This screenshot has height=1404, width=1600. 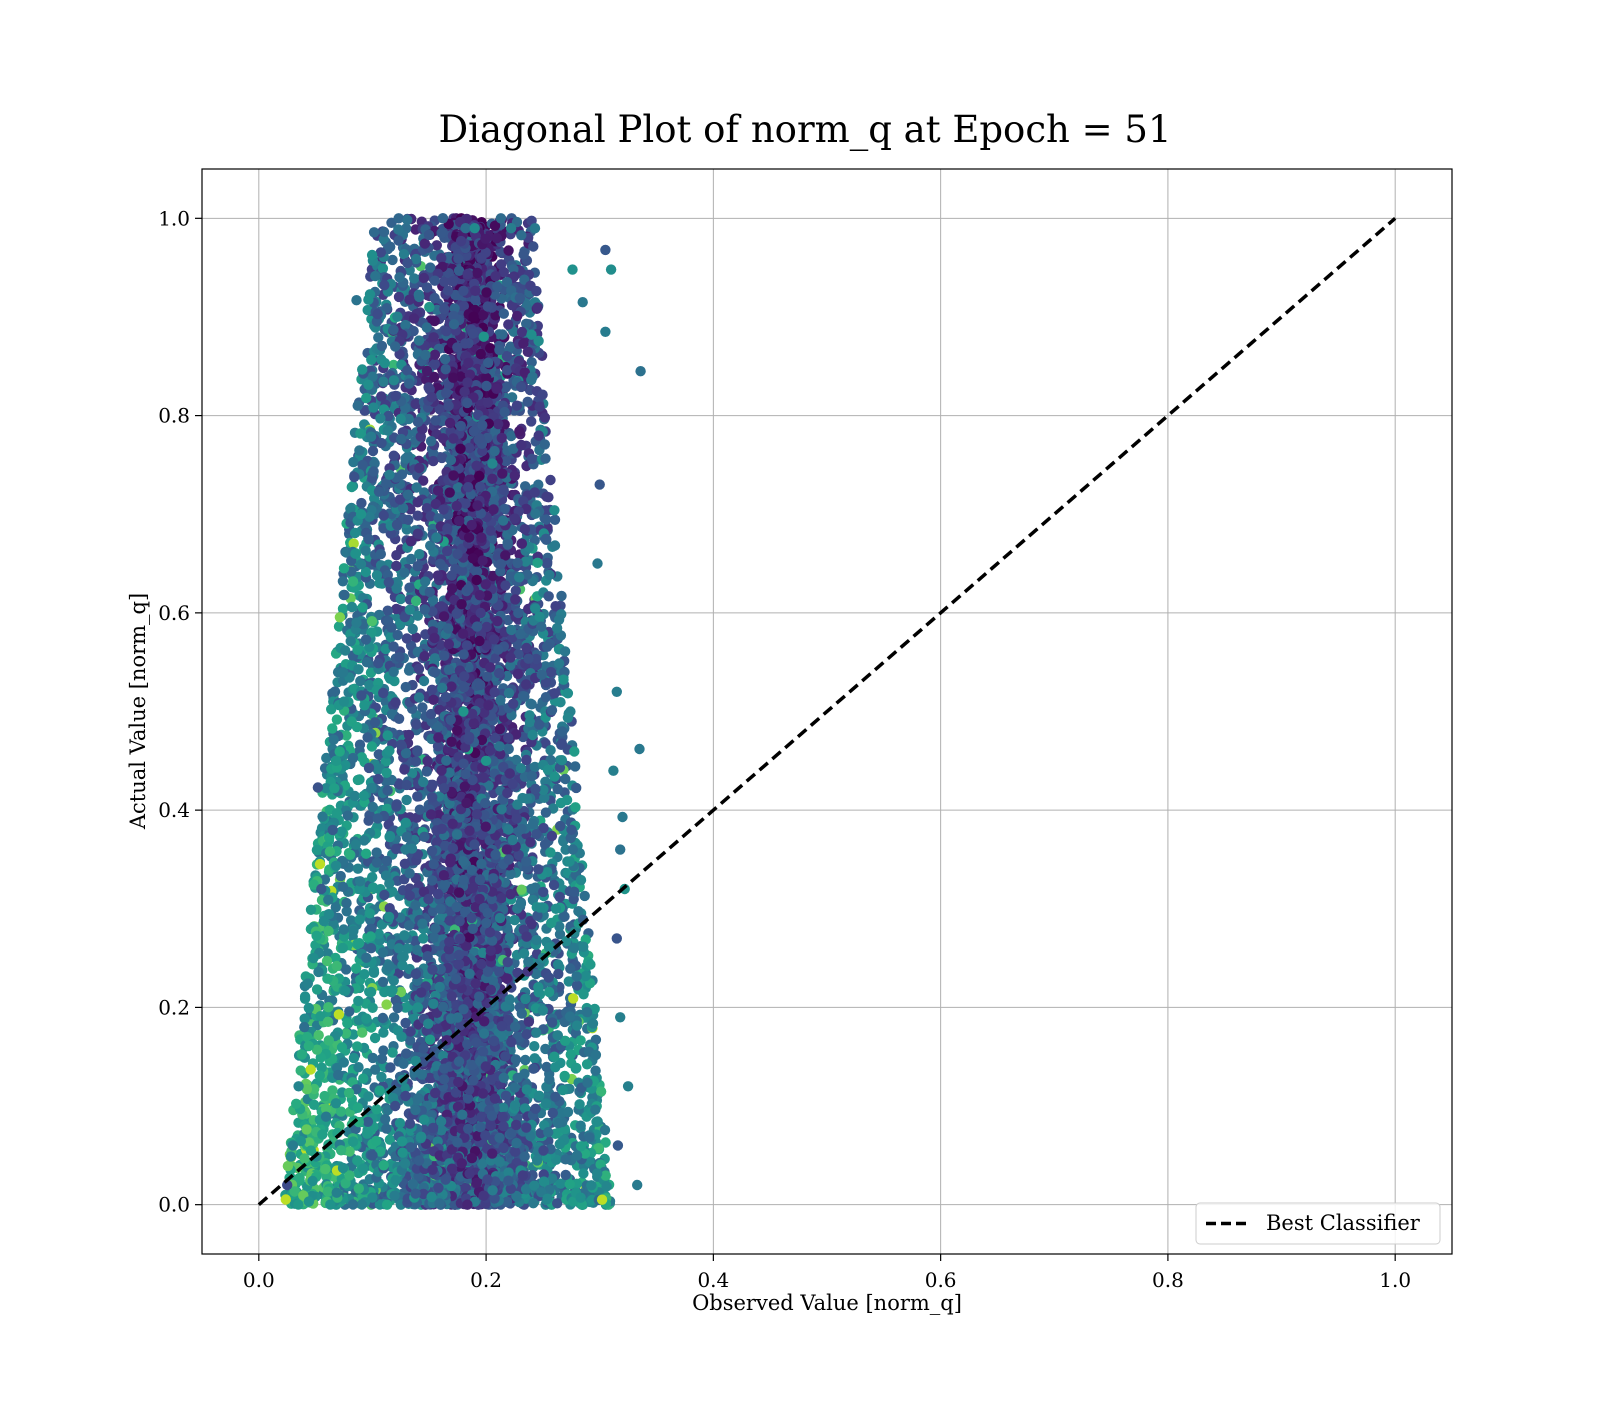 What do you see at coordinates (804, 130) in the screenshot?
I see `chart-title: Diagonal Plot of norm_q at Epoch = 51` at bounding box center [804, 130].